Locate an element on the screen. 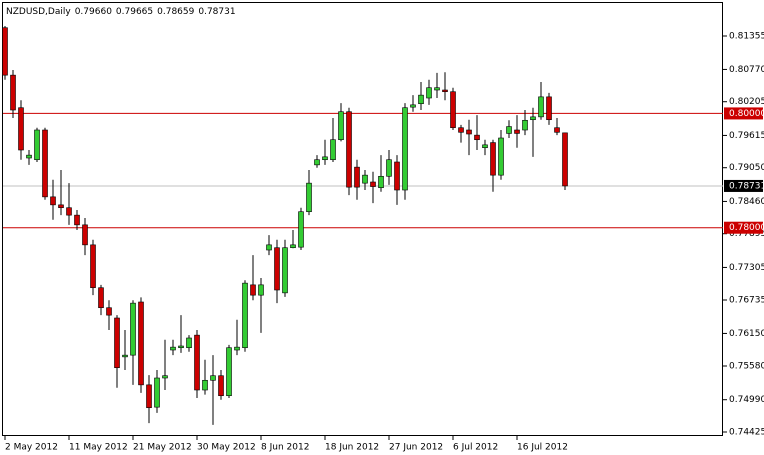 The width and height of the screenshot is (764, 455). title-symbol: NZDUSD,Daily is located at coordinates (38, 12).